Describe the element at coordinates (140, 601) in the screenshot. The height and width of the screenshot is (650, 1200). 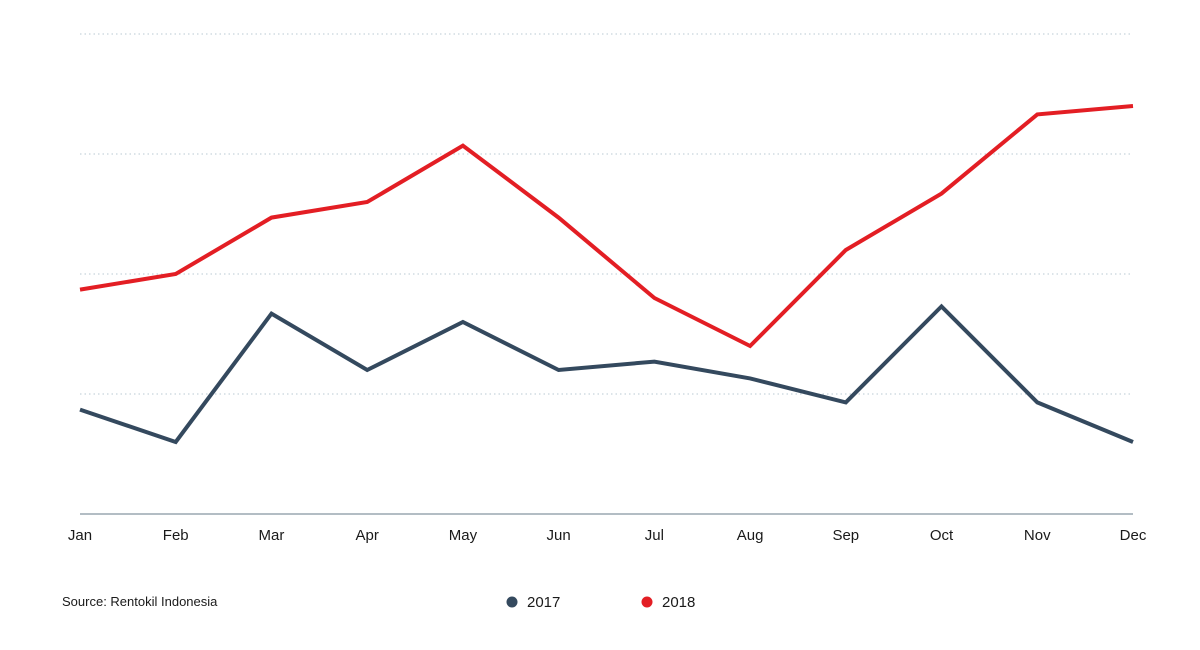
I see `source-note: Source: Rentokil Indonesia` at that location.